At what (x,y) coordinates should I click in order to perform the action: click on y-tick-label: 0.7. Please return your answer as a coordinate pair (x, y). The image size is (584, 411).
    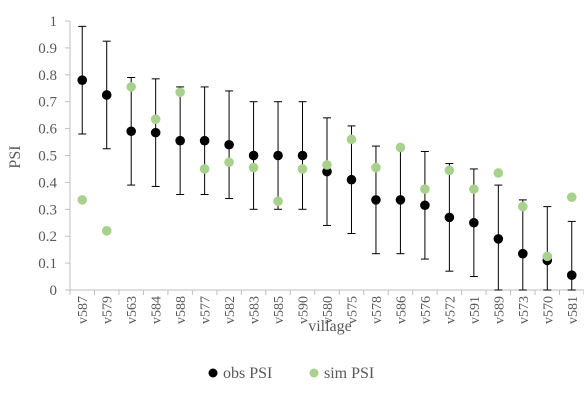
    Looking at the image, I should click on (47, 103).